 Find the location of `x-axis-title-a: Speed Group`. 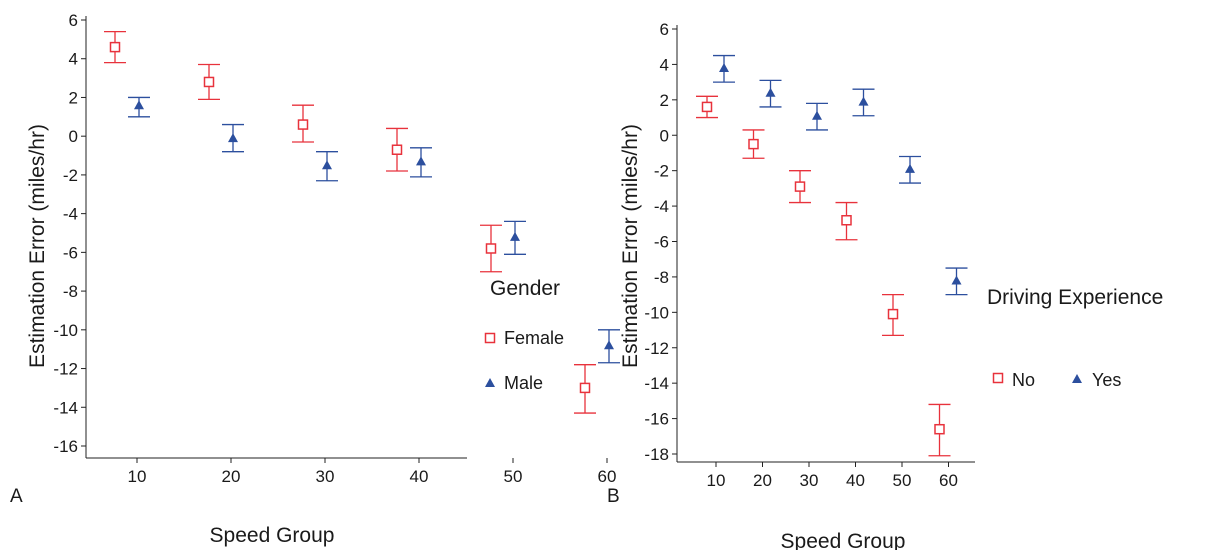

x-axis-title-a: Speed Group is located at coordinates (272, 535).